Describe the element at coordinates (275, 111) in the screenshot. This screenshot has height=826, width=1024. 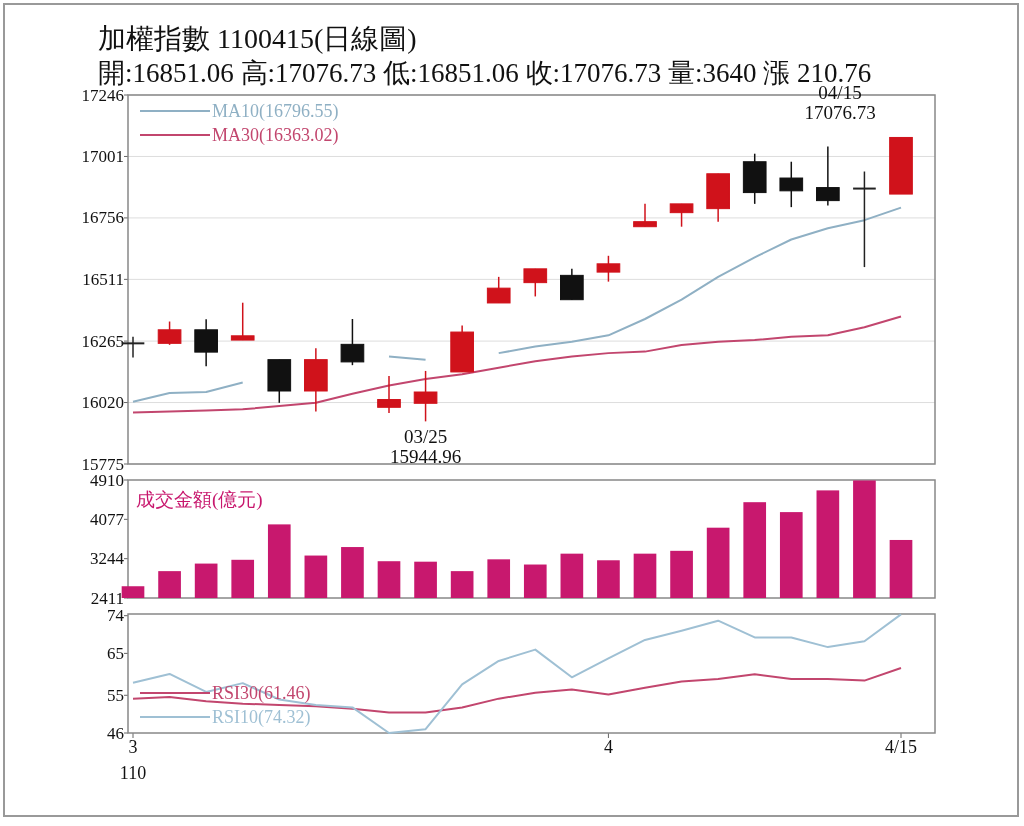
I see `legend-label: MA10(16796.55)` at that location.